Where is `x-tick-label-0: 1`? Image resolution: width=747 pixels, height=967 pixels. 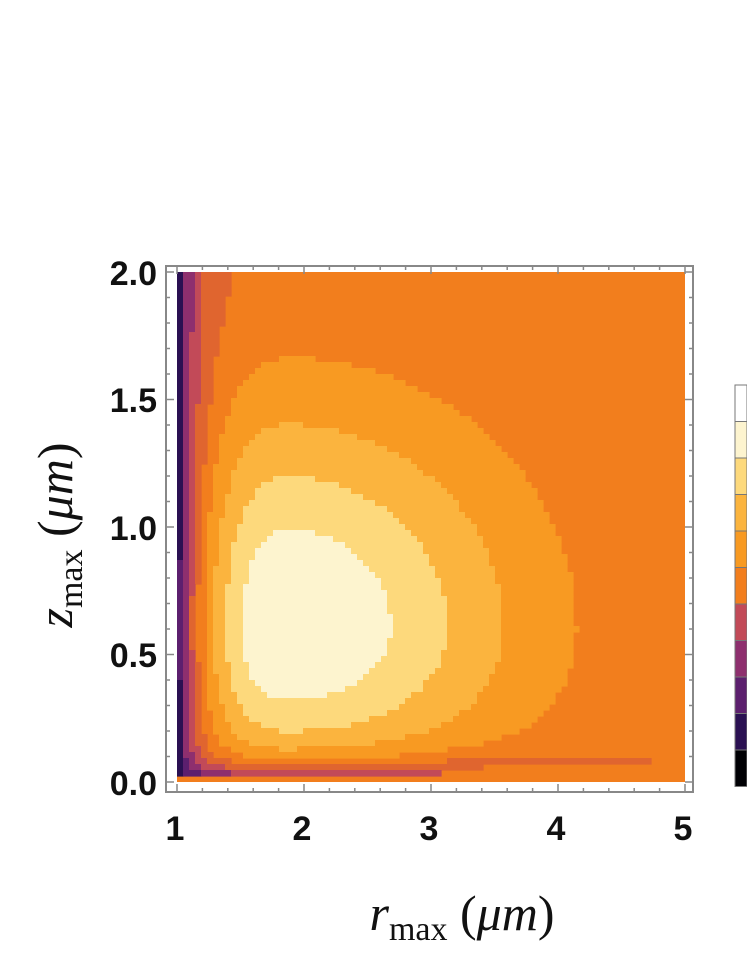
x-tick-label-0: 1 is located at coordinates (175, 829).